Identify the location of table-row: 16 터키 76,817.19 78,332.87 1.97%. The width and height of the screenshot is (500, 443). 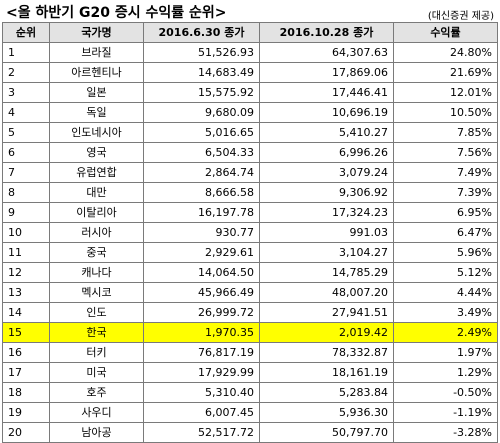
(250, 352).